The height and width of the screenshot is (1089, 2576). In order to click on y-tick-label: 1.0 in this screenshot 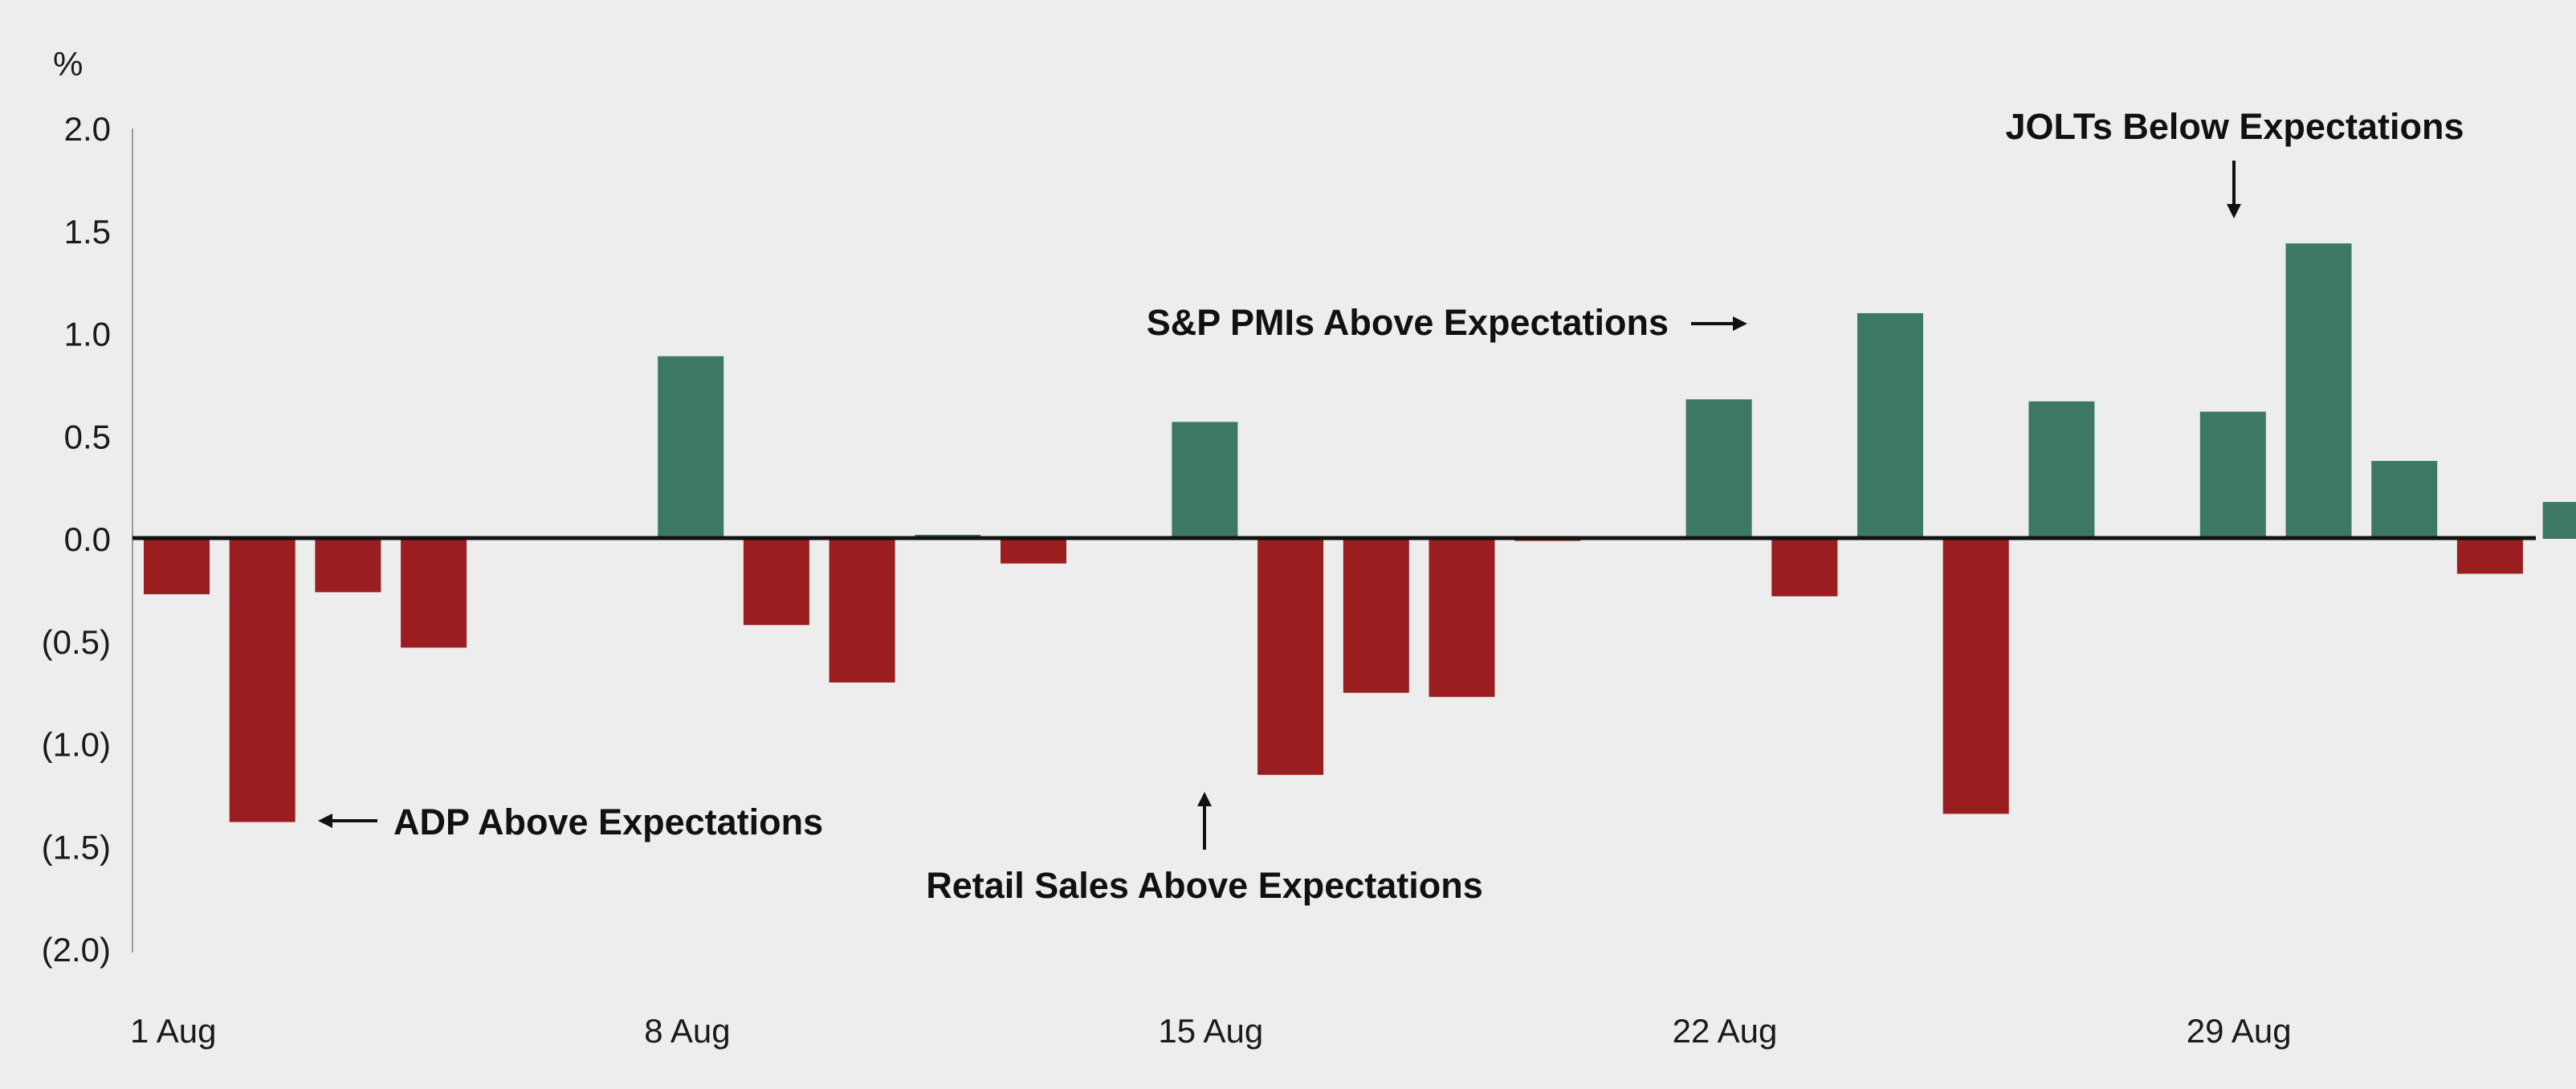, I will do `click(87, 334)`.